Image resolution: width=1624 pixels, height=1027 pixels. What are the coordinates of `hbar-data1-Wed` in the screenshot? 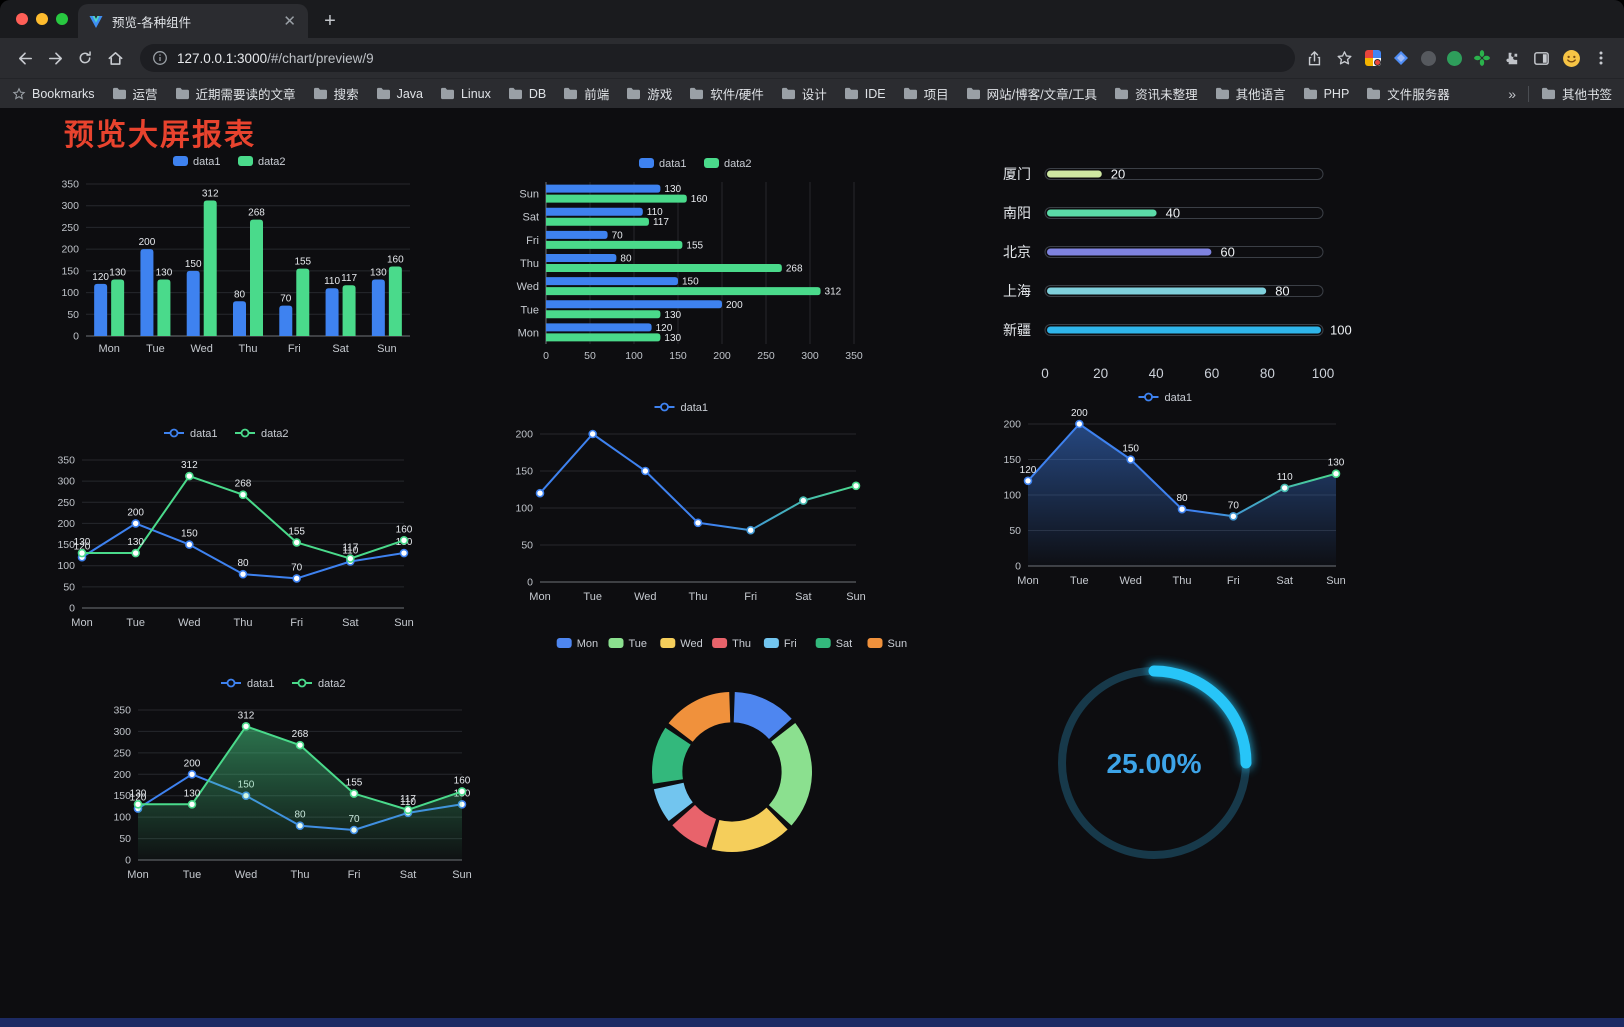 It's located at (612, 281).